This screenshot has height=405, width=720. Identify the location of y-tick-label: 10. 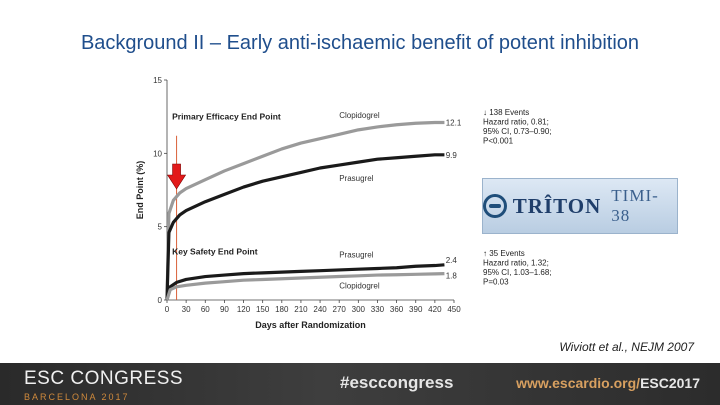
(157, 153).